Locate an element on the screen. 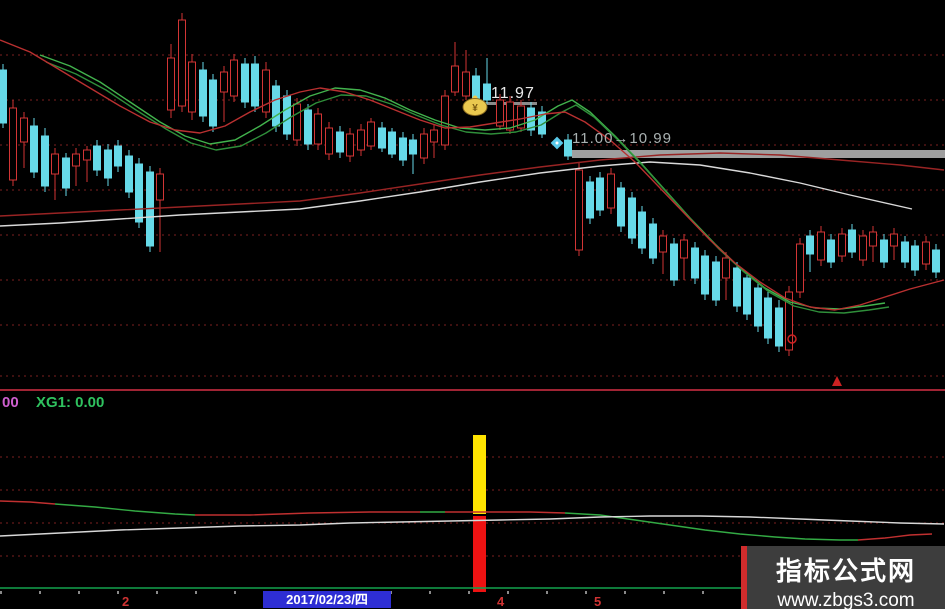  time-axis: 2 4 5 2017/02/23/四 is located at coordinates (472, 599).